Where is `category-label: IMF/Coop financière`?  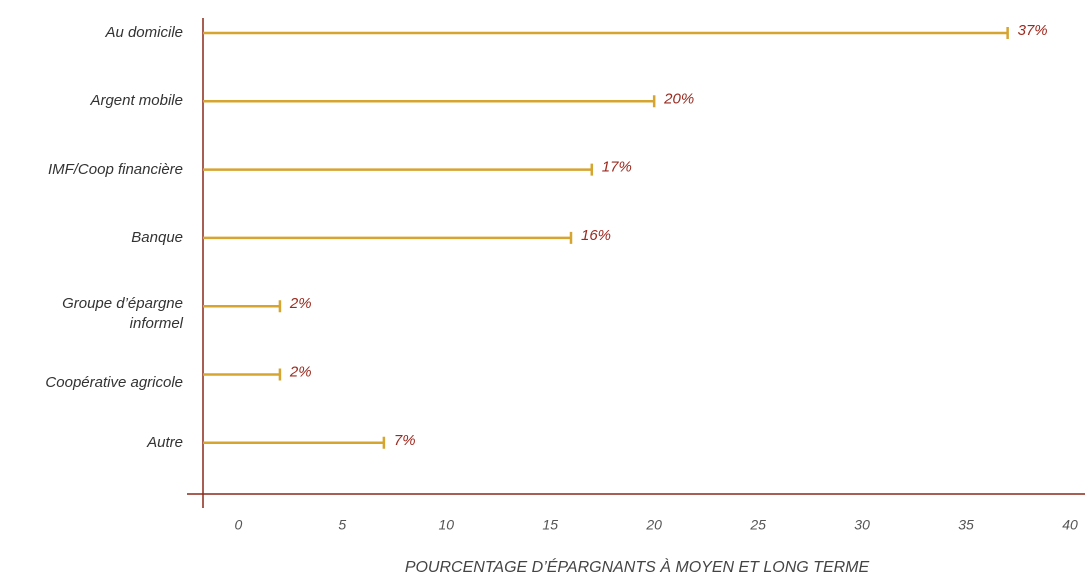 category-label: IMF/Coop financière is located at coordinates (115, 169).